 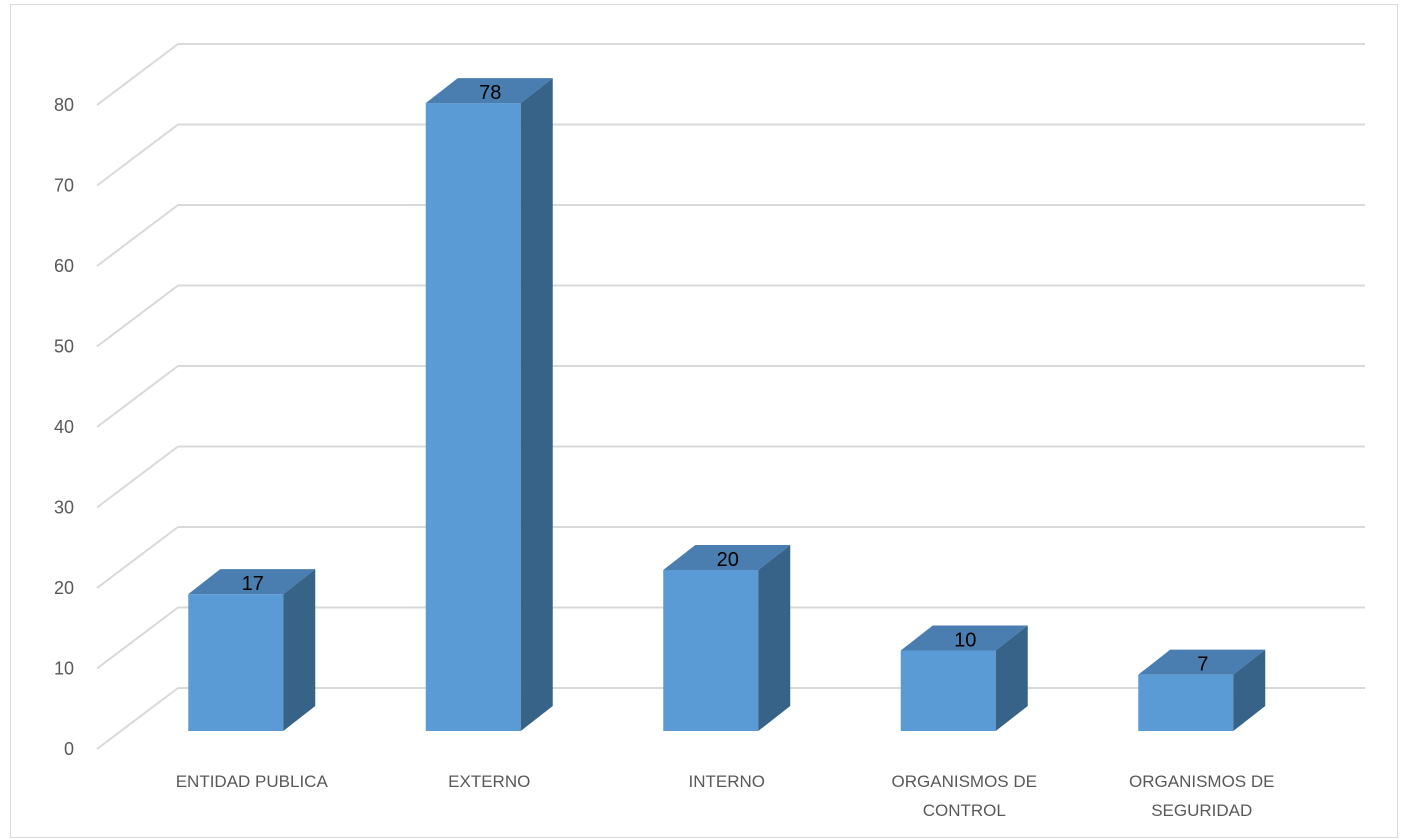 What do you see at coordinates (64, 266) in the screenshot?
I see `y-tick-label: 60` at bounding box center [64, 266].